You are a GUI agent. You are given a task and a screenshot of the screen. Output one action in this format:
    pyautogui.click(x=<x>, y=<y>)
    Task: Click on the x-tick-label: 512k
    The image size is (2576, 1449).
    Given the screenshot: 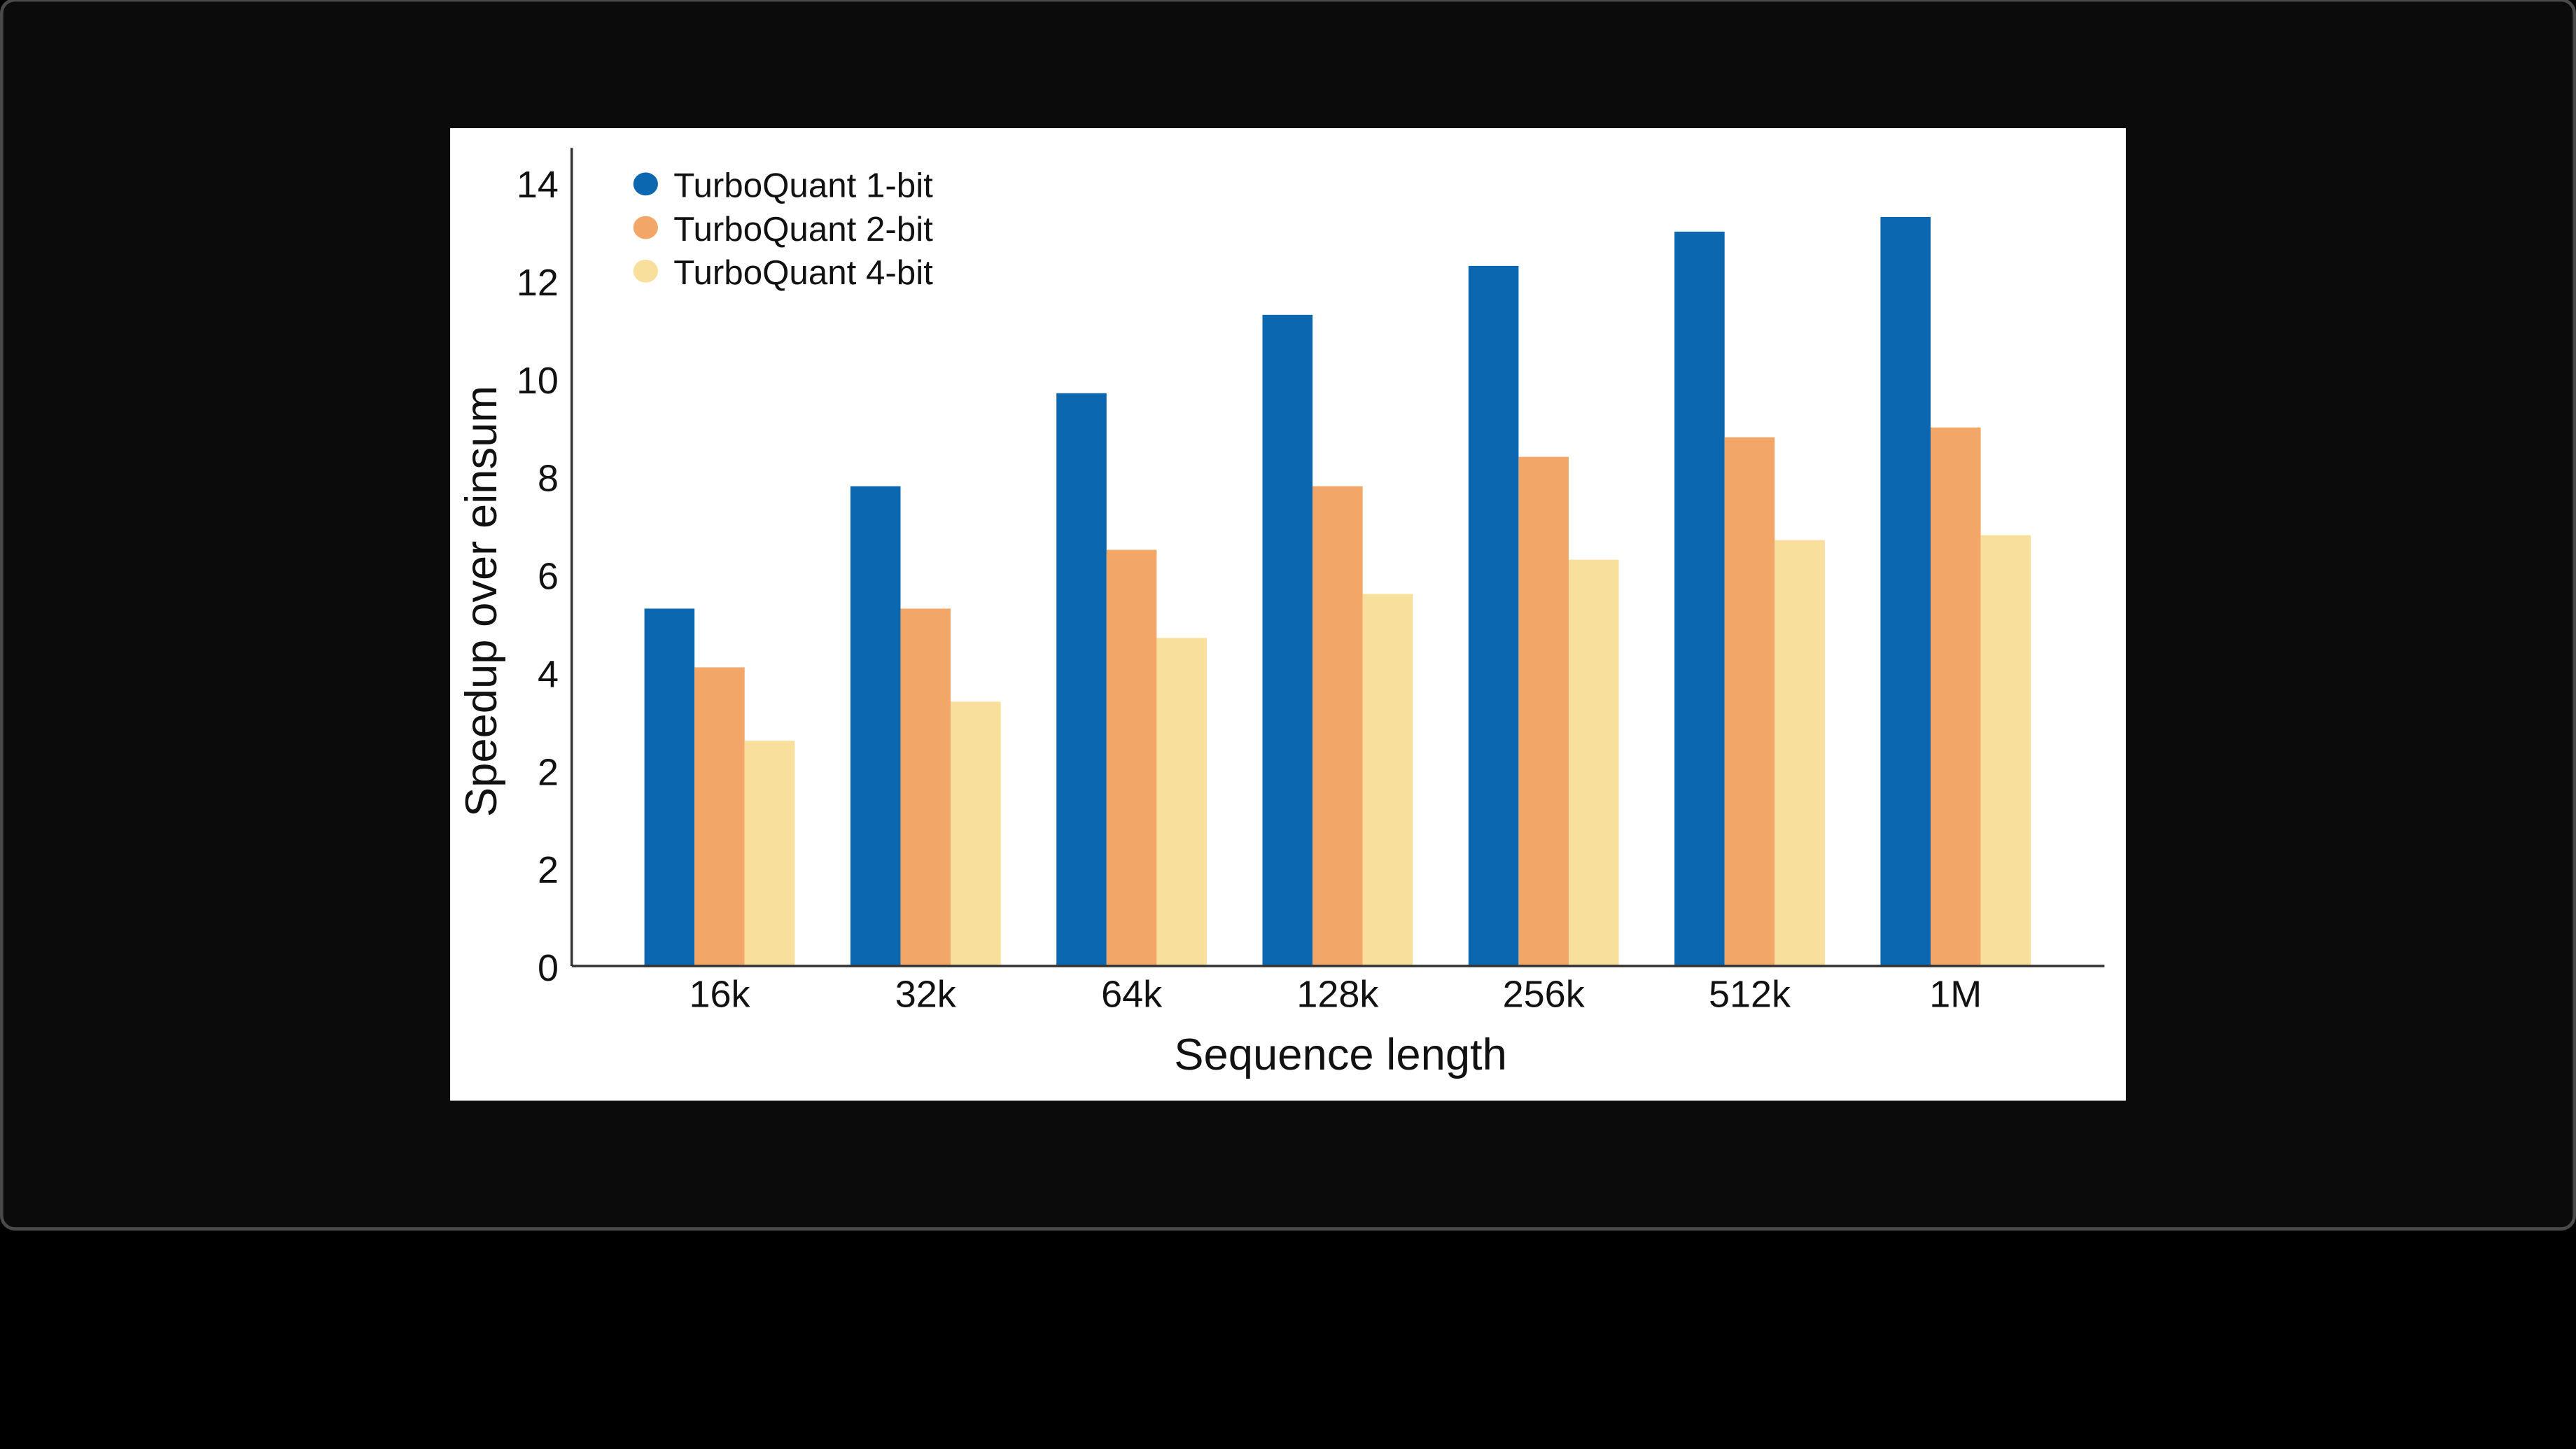 What is the action you would take?
    pyautogui.click(x=1750, y=995)
    